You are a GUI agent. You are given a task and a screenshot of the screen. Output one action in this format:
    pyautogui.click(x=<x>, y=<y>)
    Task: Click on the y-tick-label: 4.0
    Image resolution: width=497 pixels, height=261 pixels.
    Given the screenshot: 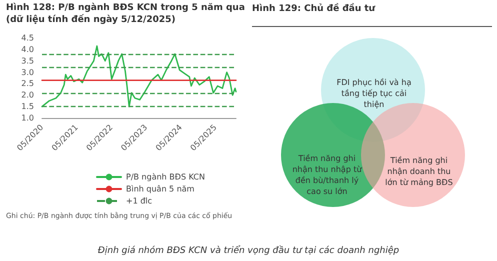 What is the action you would take?
    pyautogui.click(x=27, y=49)
    